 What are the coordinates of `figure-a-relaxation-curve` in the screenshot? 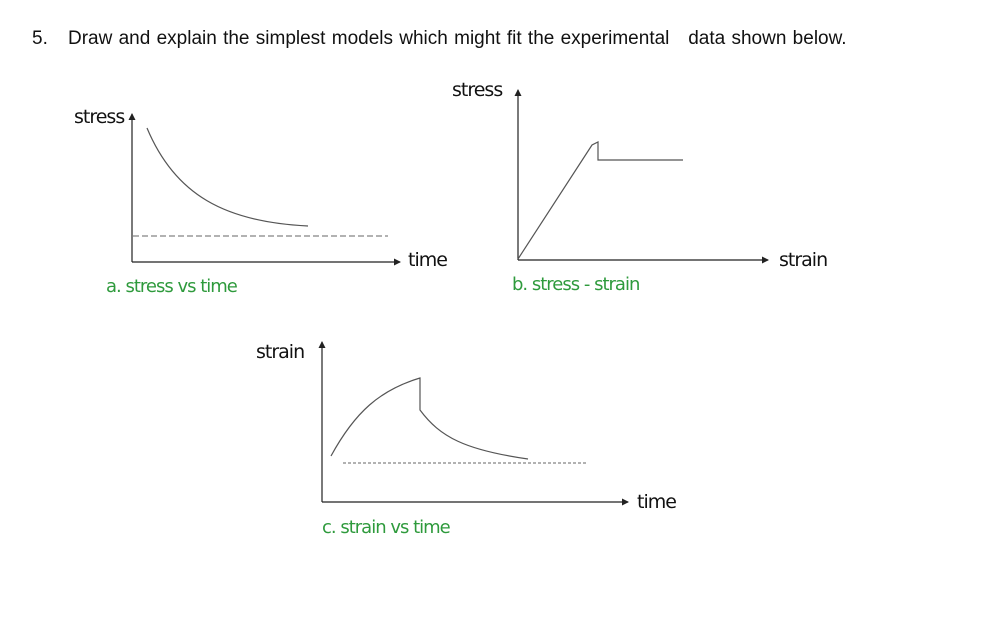 It's located at (227, 177).